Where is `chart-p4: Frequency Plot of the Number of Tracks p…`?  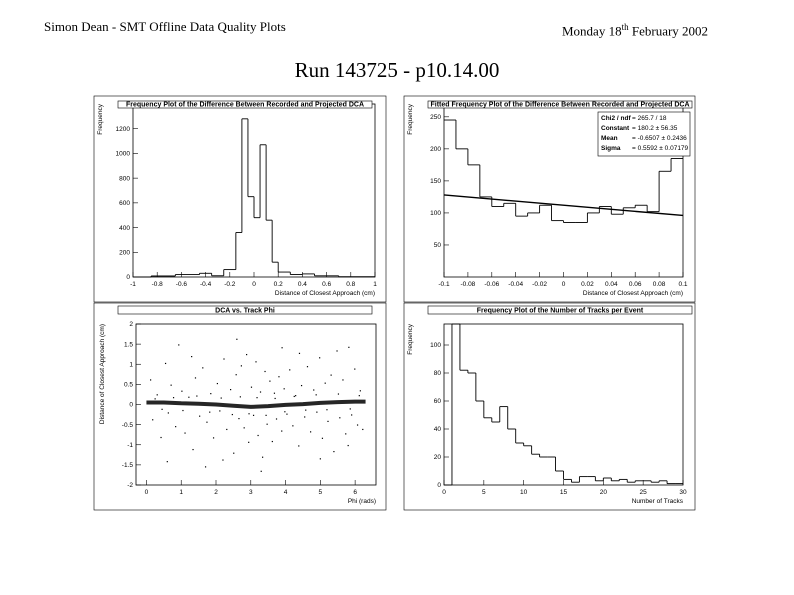 chart-p4: Frequency Plot of the Number of Tracks p… is located at coordinates (549, 406).